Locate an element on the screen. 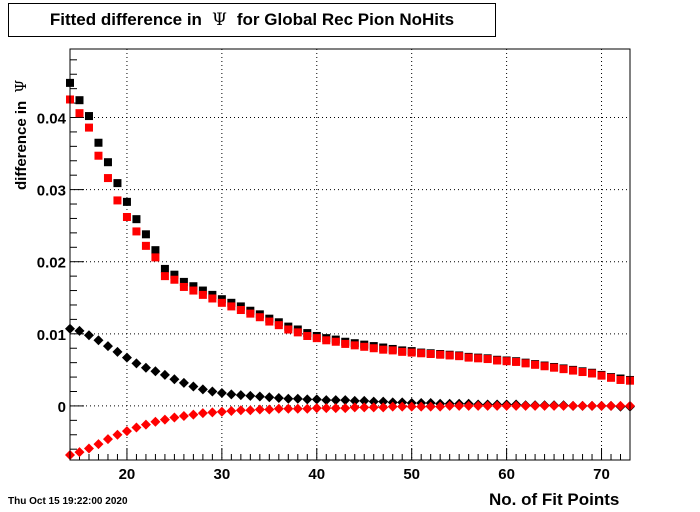 This screenshot has height=512, width=700. x-tick-label: 30 is located at coordinates (222, 474).